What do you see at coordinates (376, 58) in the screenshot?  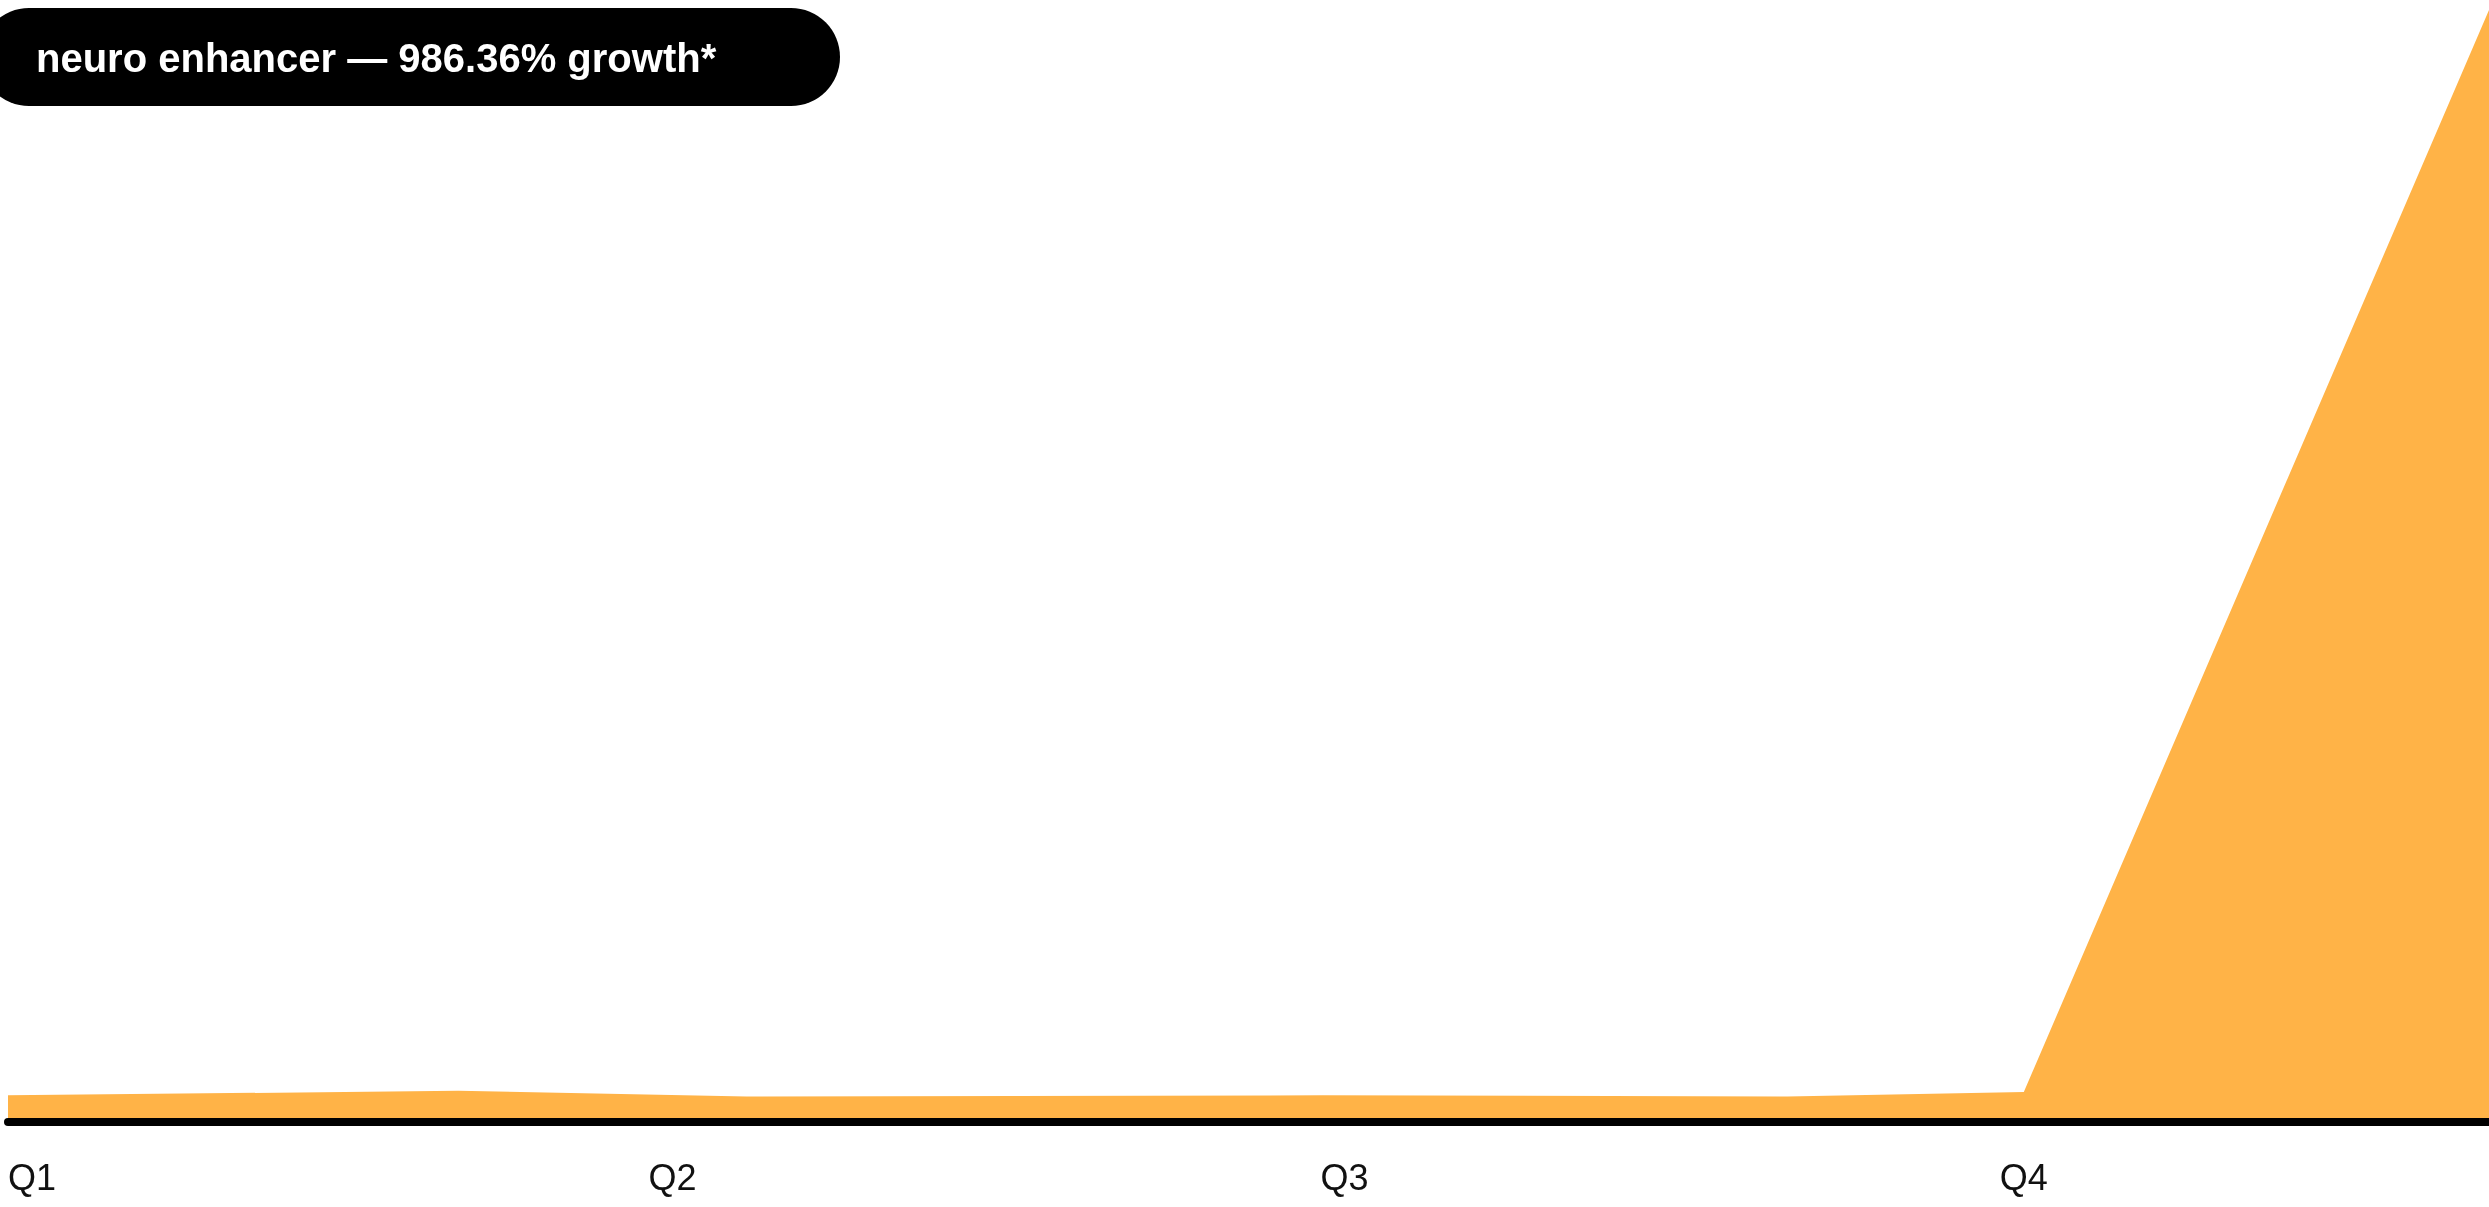 I see `text: neuro enhancer — 986.36% growth*` at bounding box center [376, 58].